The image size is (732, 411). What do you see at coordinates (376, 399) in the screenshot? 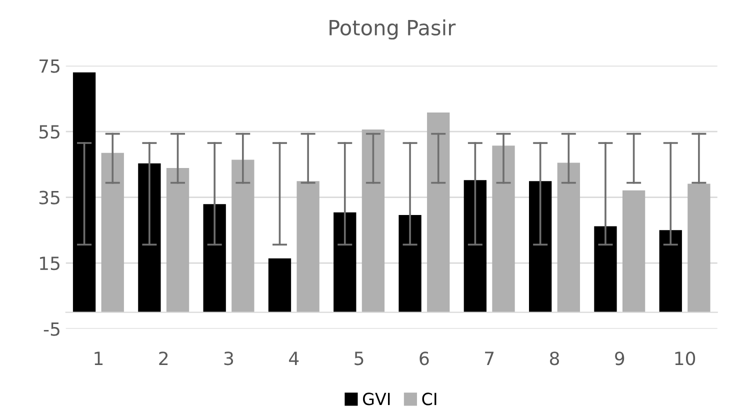
I see `legend-label: GVI` at bounding box center [376, 399].